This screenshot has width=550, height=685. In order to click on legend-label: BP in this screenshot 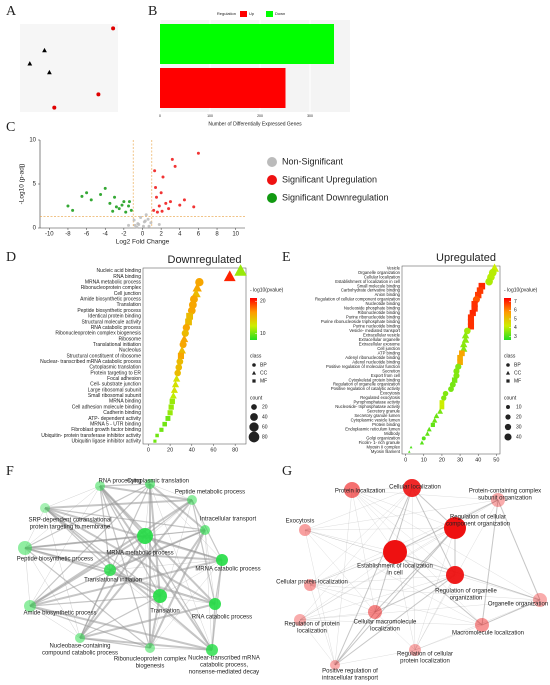, I will do `click(517, 365)`.